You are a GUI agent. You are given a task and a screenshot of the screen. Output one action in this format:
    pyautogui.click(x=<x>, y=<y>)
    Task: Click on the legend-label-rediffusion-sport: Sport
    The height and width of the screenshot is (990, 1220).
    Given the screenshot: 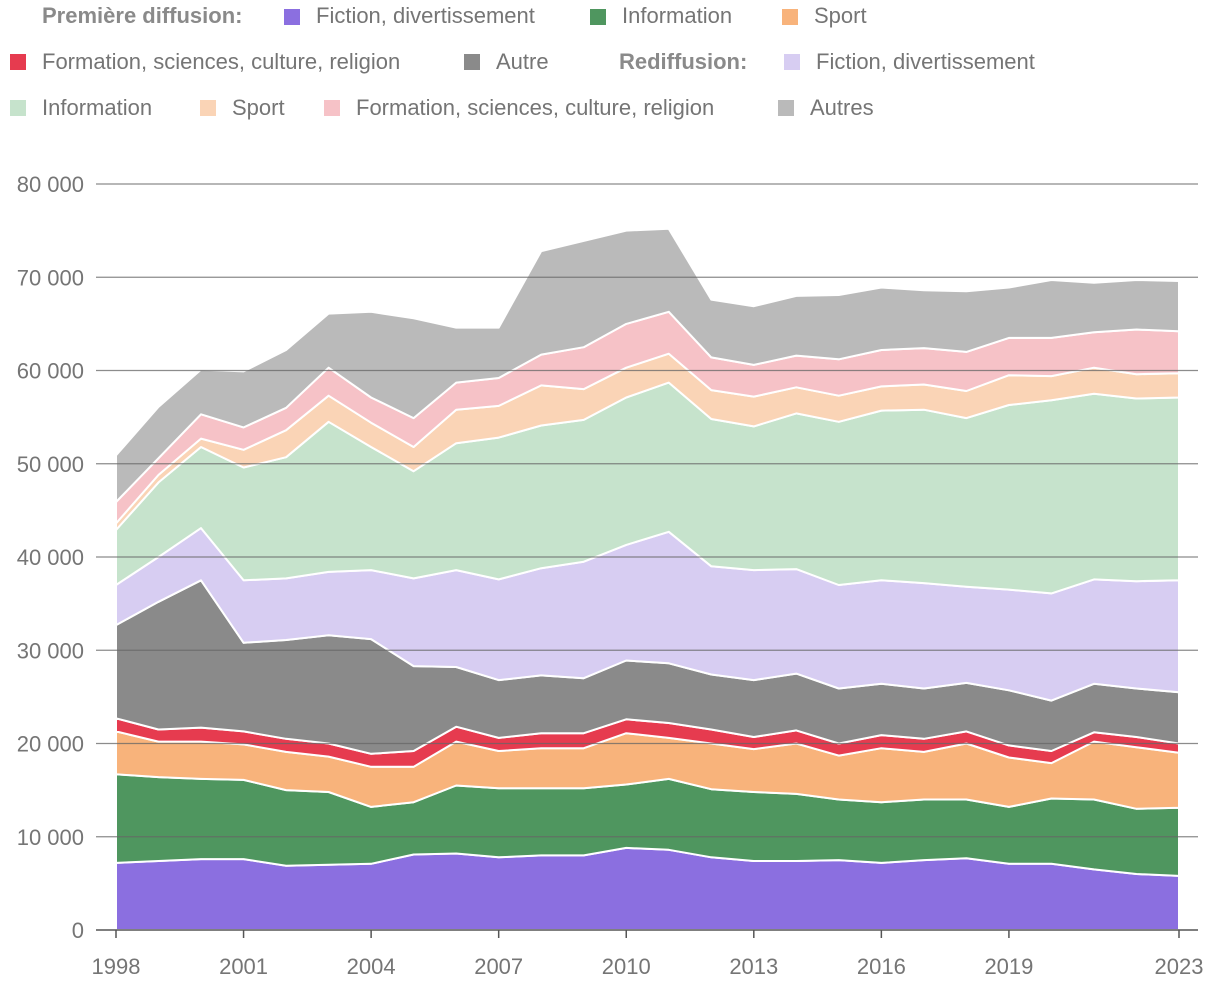 What is the action you would take?
    pyautogui.click(x=258, y=107)
    